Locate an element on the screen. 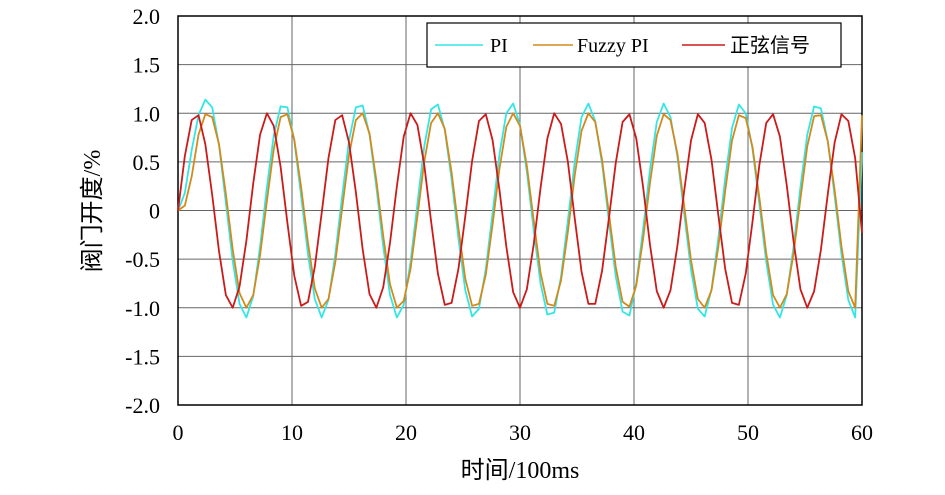  y-tick-label: -2.0 is located at coordinates (142, 405).